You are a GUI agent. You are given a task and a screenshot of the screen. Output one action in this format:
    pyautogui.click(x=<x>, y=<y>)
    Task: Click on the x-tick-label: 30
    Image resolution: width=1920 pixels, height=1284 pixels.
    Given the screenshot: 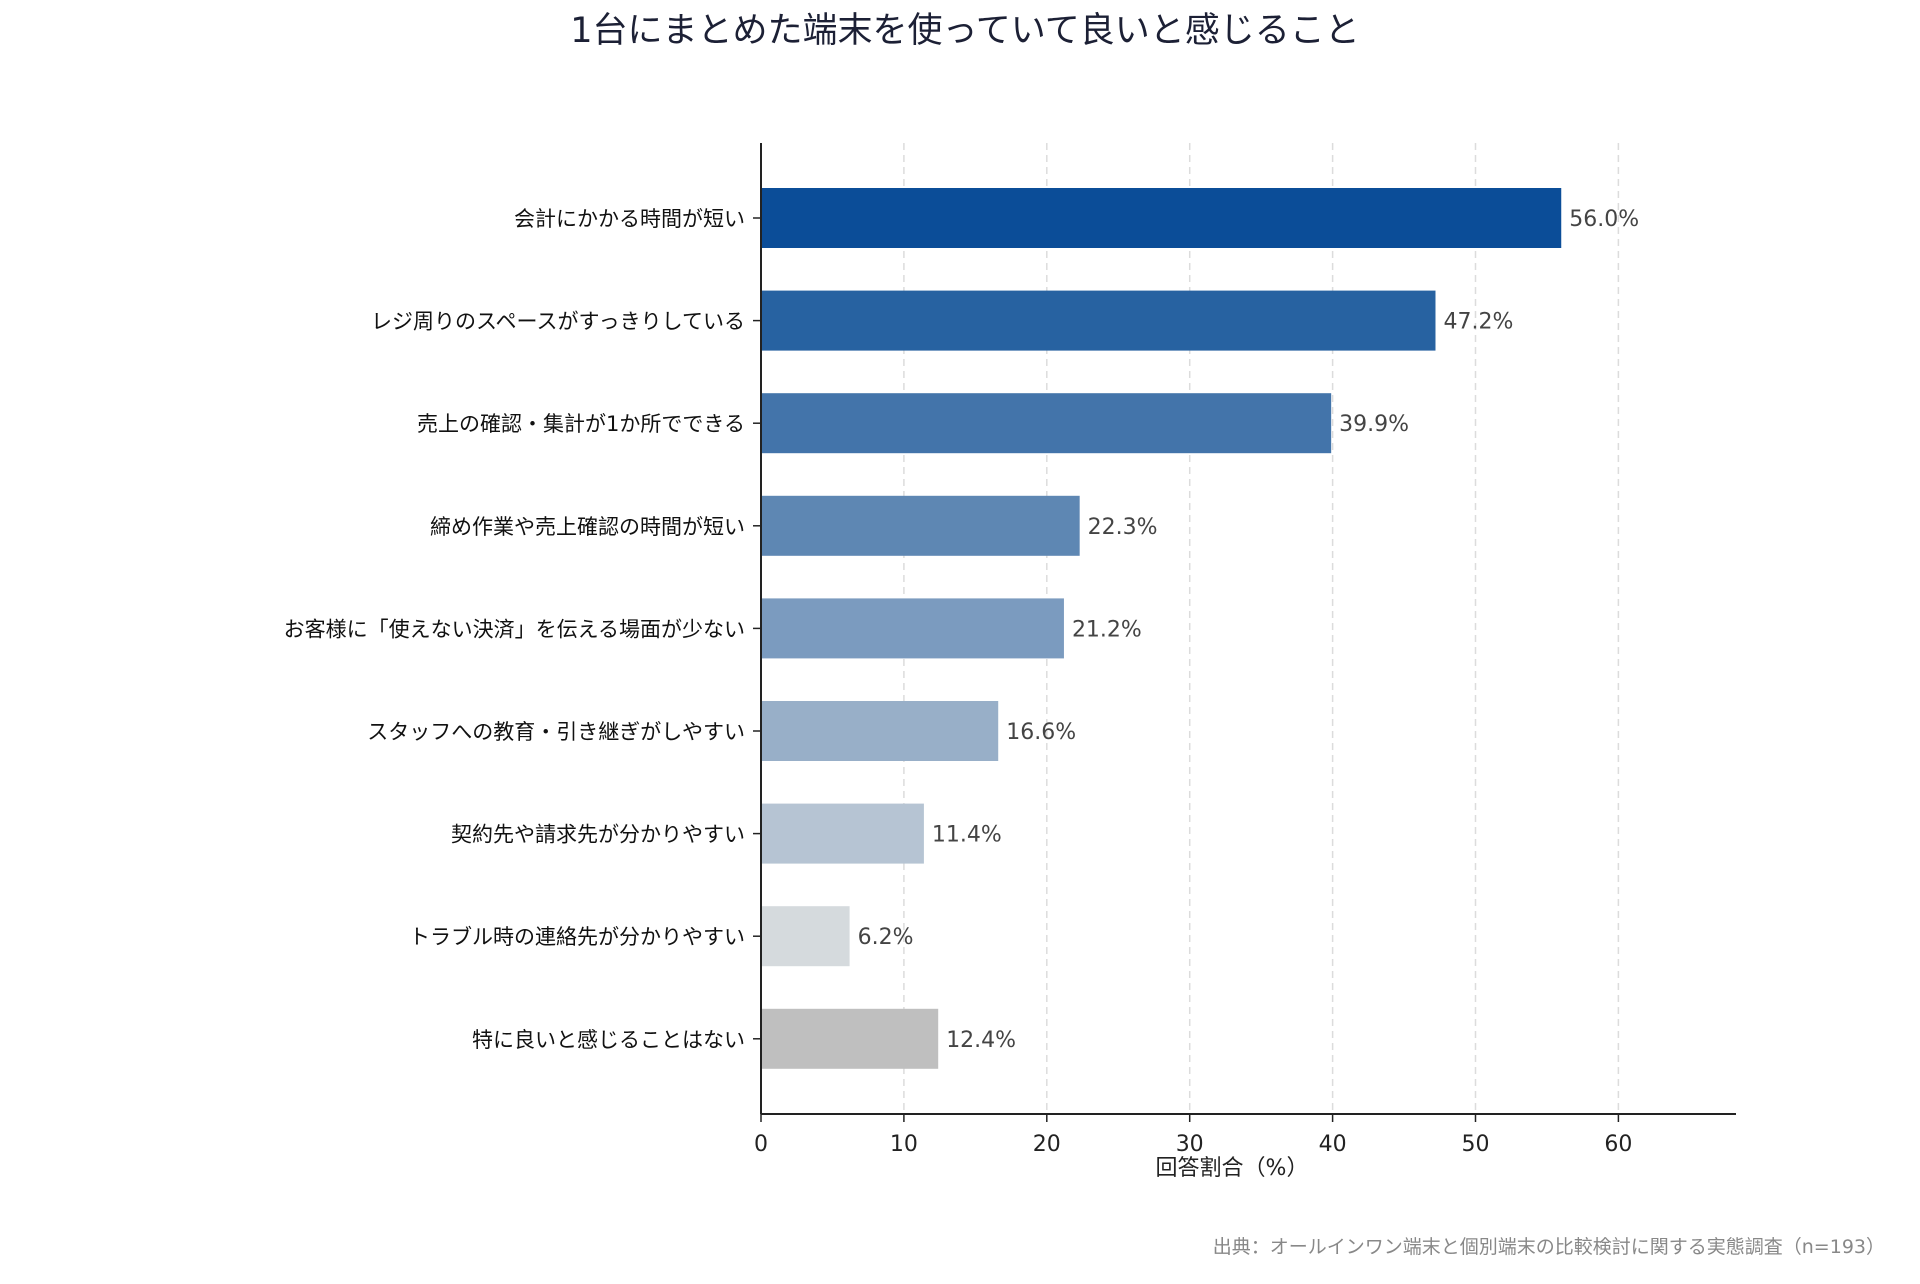 What is the action you would take?
    pyautogui.click(x=1190, y=1144)
    